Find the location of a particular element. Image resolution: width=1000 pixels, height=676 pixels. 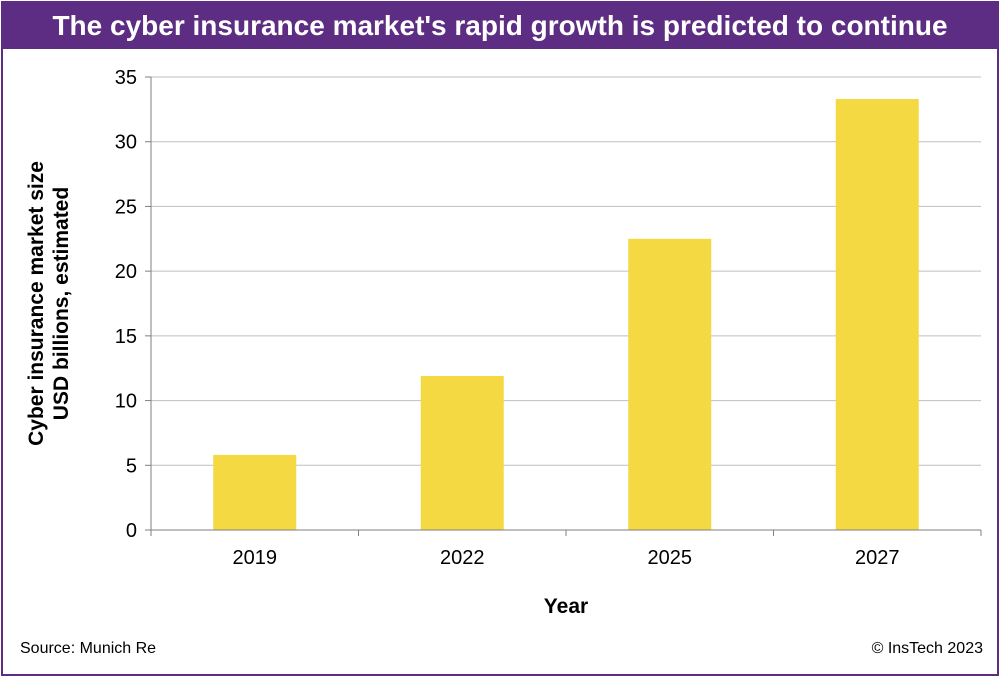

bar-2019 is located at coordinates (255, 492).